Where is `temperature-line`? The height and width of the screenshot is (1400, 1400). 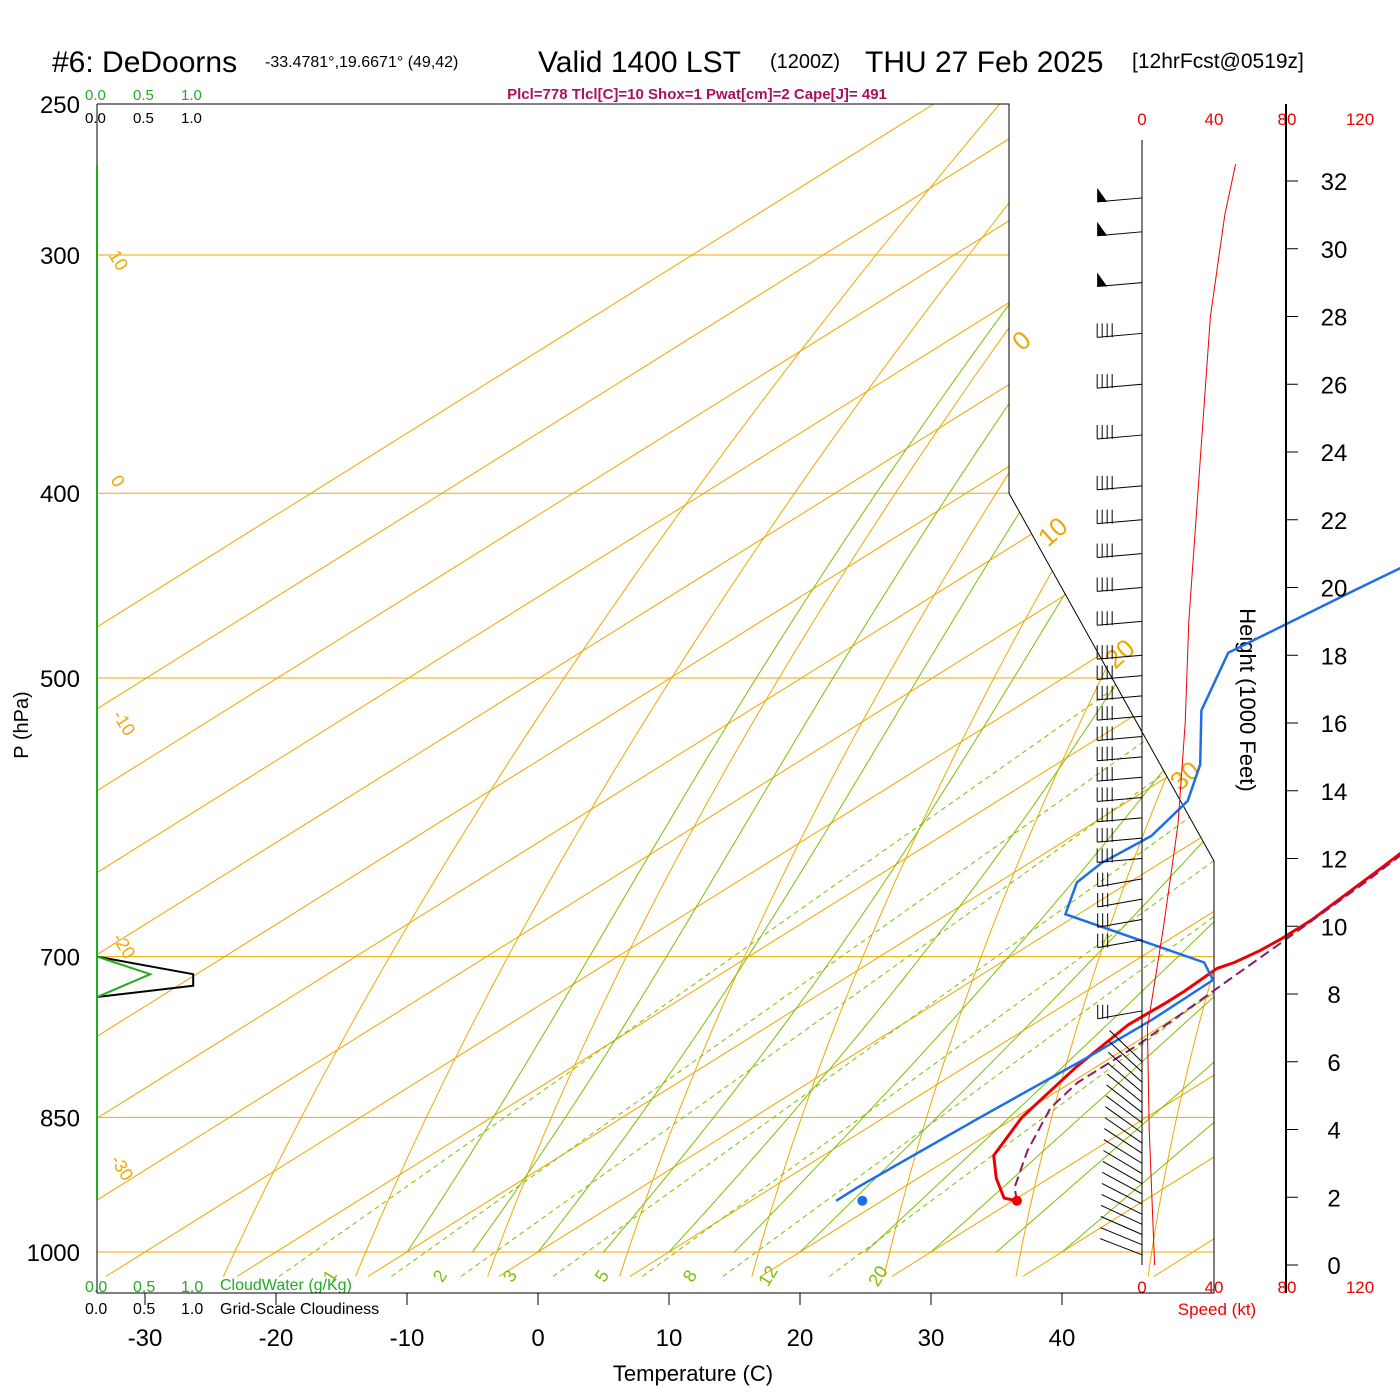 temperature-line is located at coordinates (1196, 1027).